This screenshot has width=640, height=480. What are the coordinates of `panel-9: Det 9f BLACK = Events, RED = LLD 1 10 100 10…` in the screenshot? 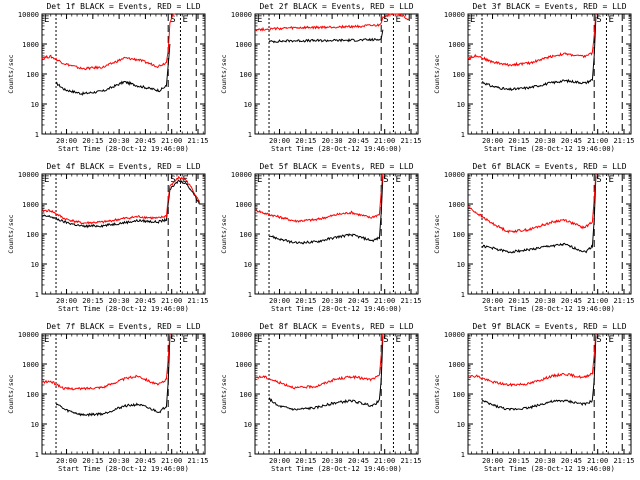 It's located at (534, 397).